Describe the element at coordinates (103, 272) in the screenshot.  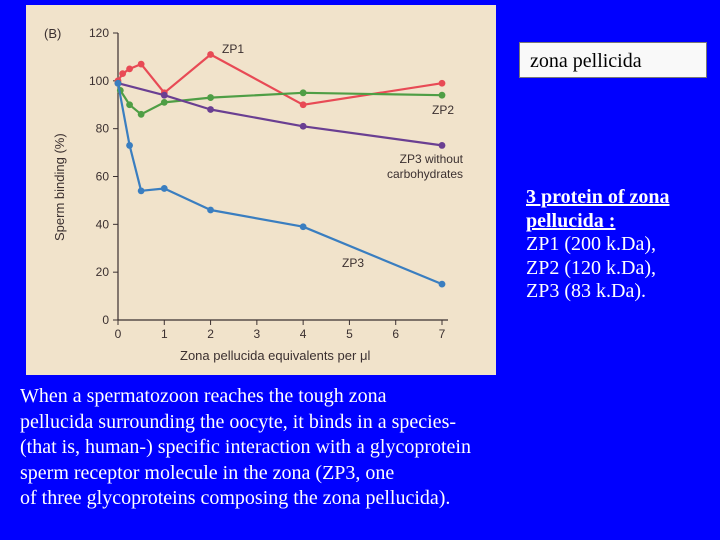
I see `y-tick-label: 20` at that location.